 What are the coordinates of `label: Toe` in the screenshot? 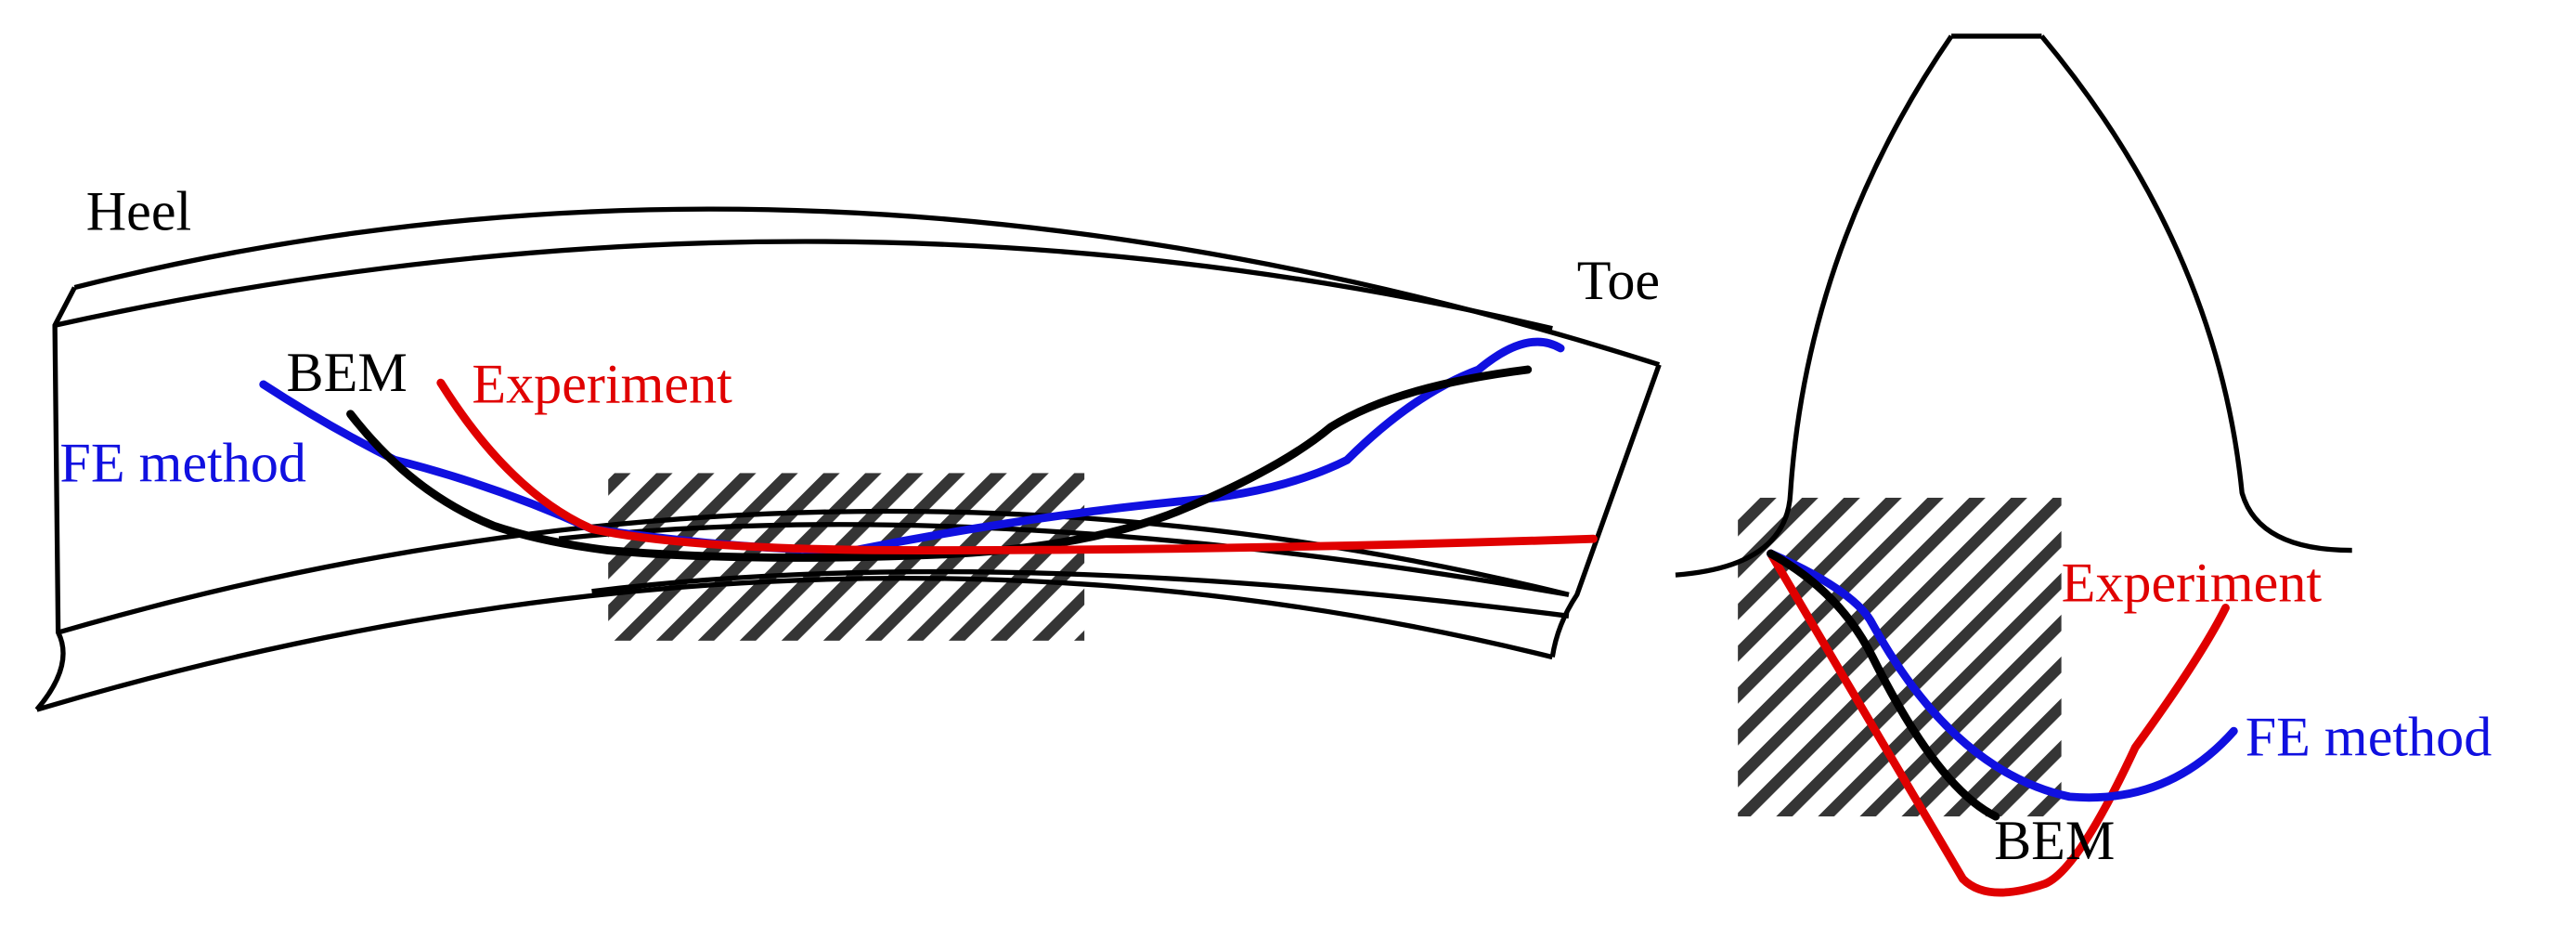 It's located at (1618, 281).